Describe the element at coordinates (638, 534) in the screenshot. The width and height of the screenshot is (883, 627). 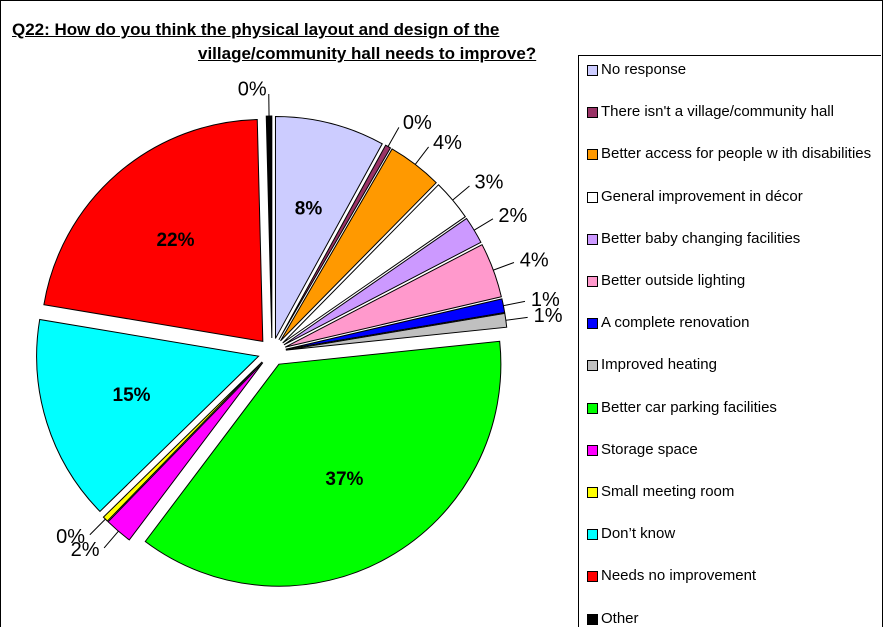
I see `legend-label: Don’t know` at that location.